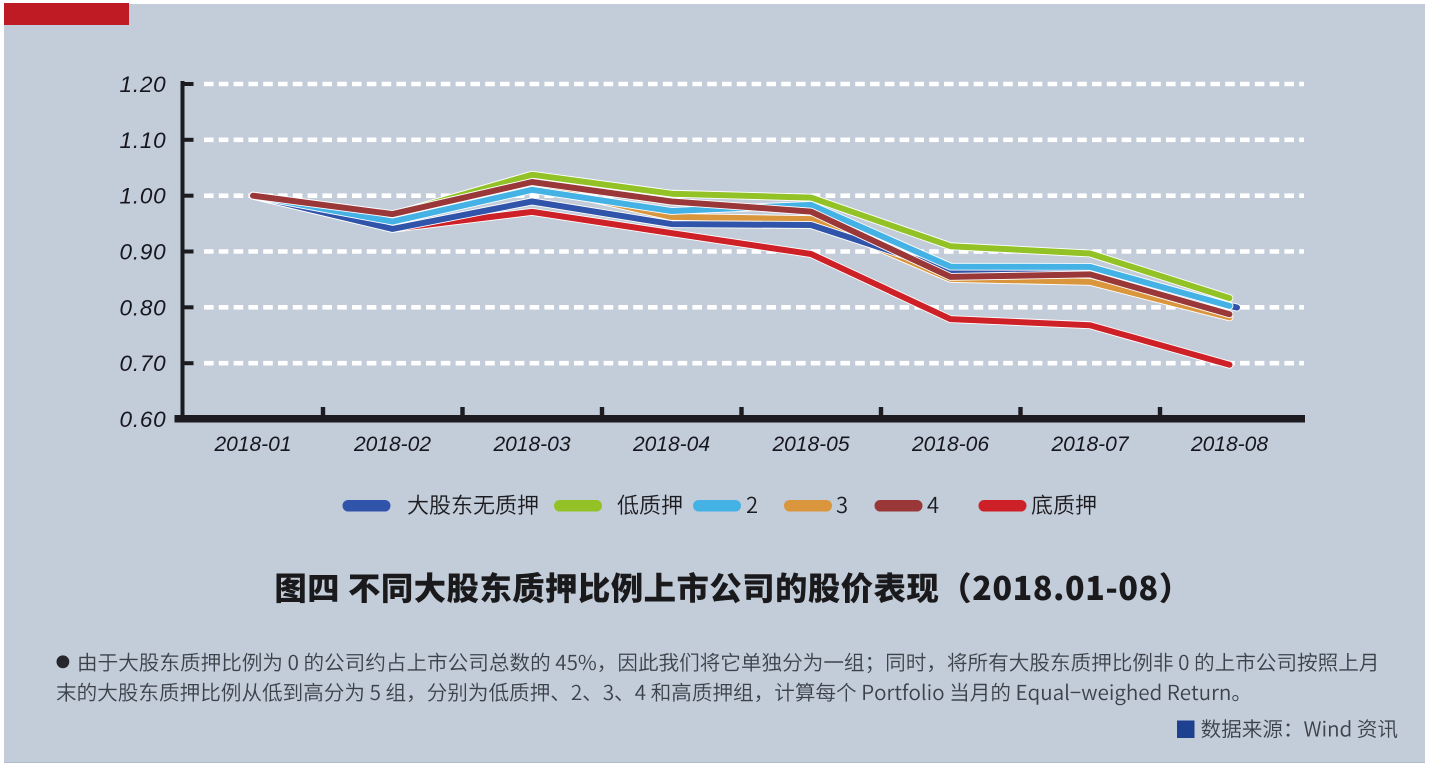  I want to click on svg-text: 0.70, so click(143, 363).